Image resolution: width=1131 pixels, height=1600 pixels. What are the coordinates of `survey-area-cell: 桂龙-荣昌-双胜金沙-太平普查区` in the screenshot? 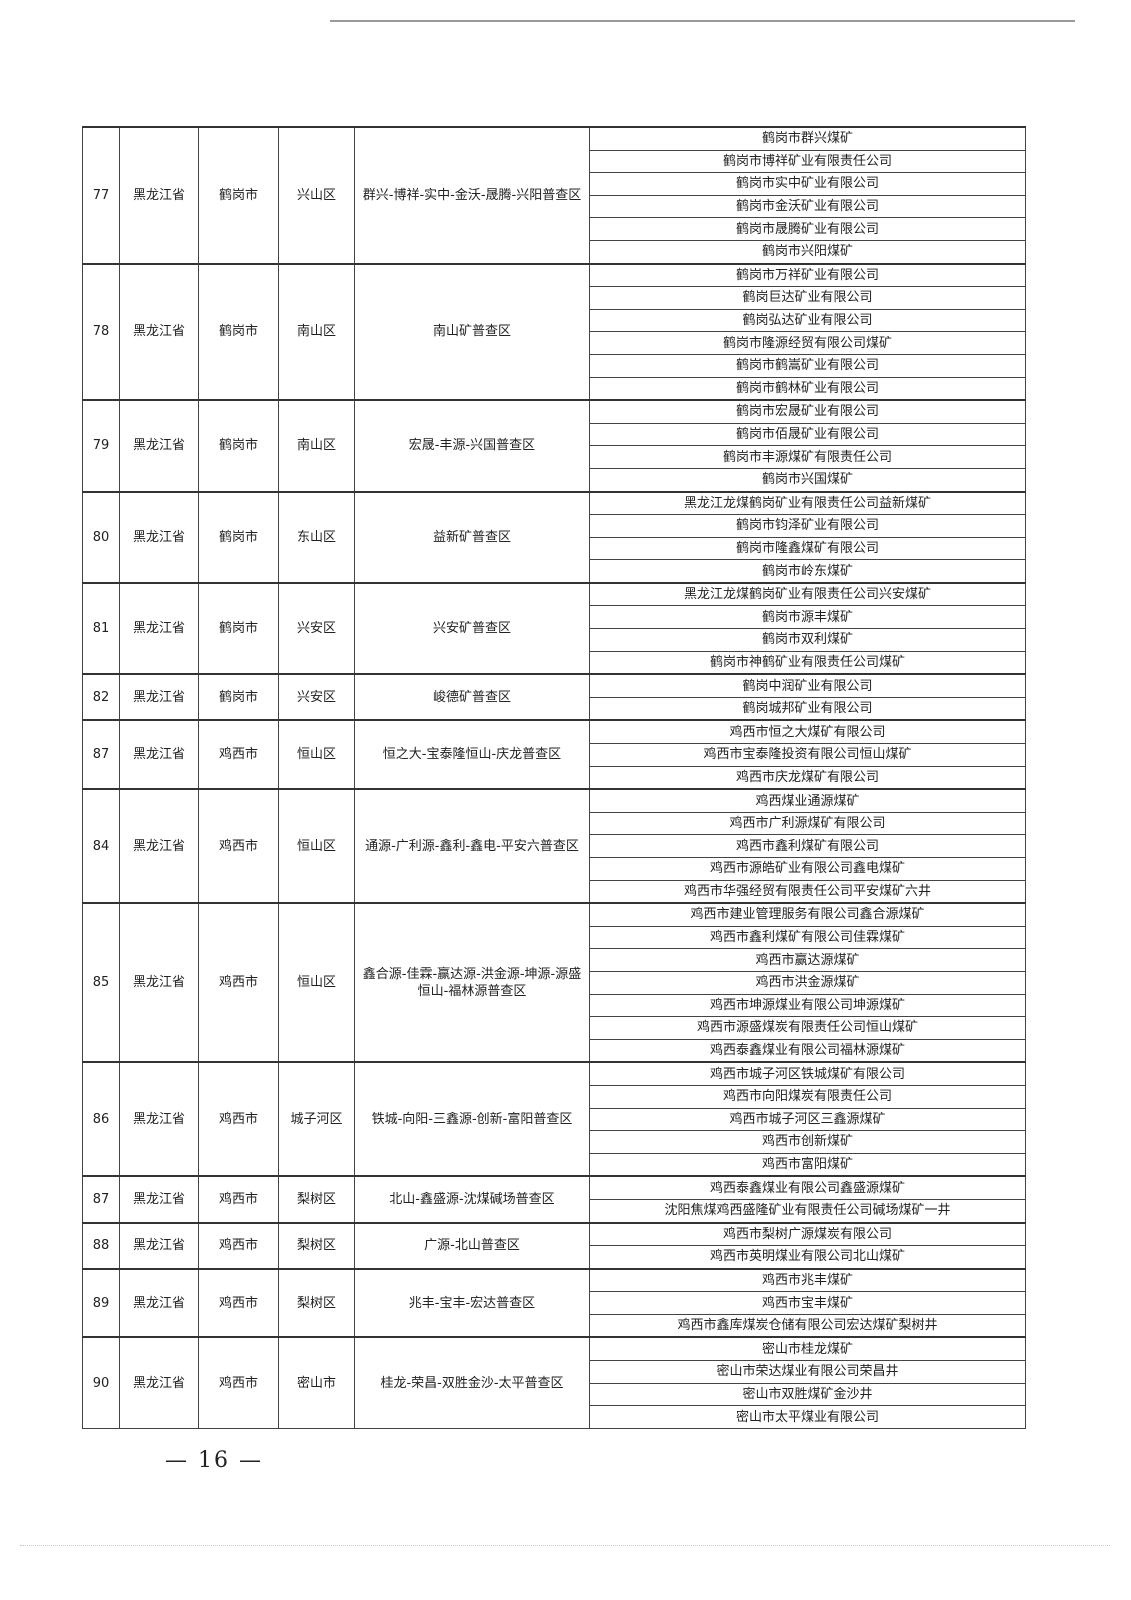 It's located at (472, 1382).